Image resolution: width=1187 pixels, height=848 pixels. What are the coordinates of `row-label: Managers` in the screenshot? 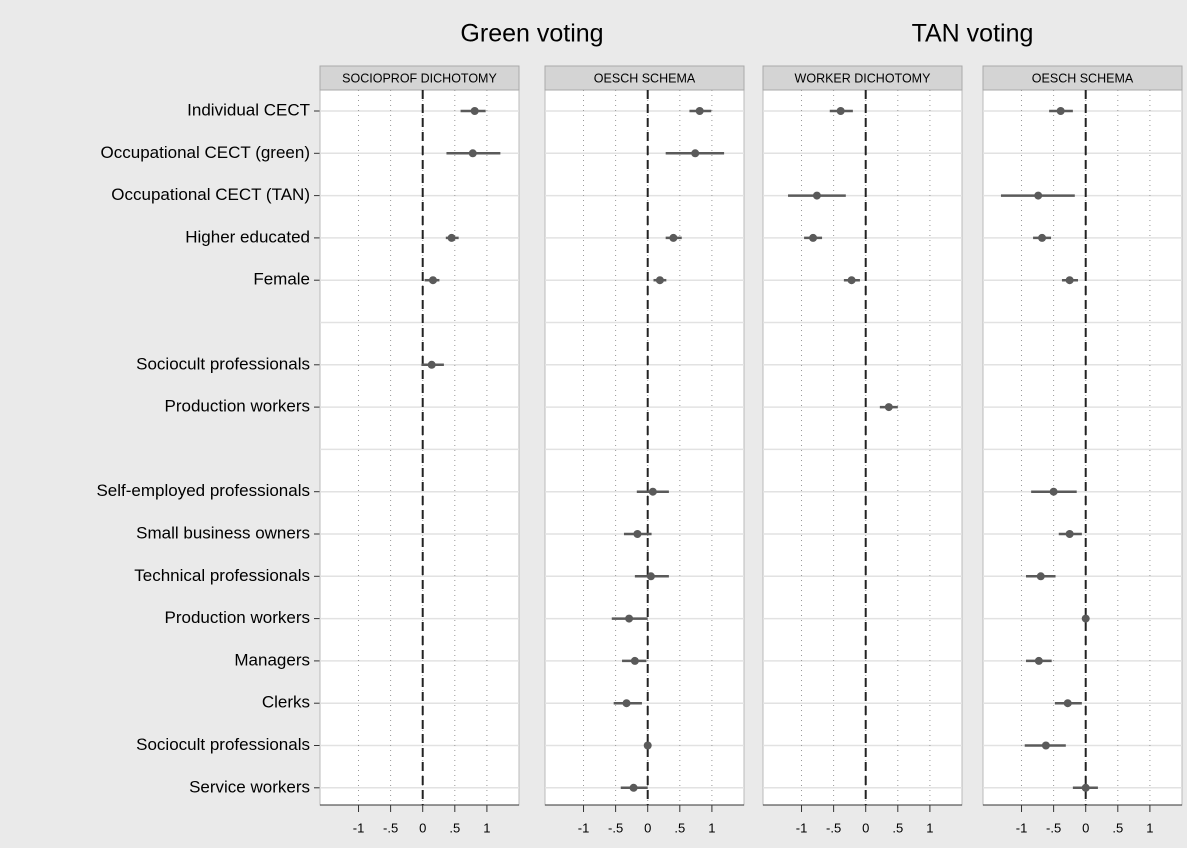 It's located at (272, 659).